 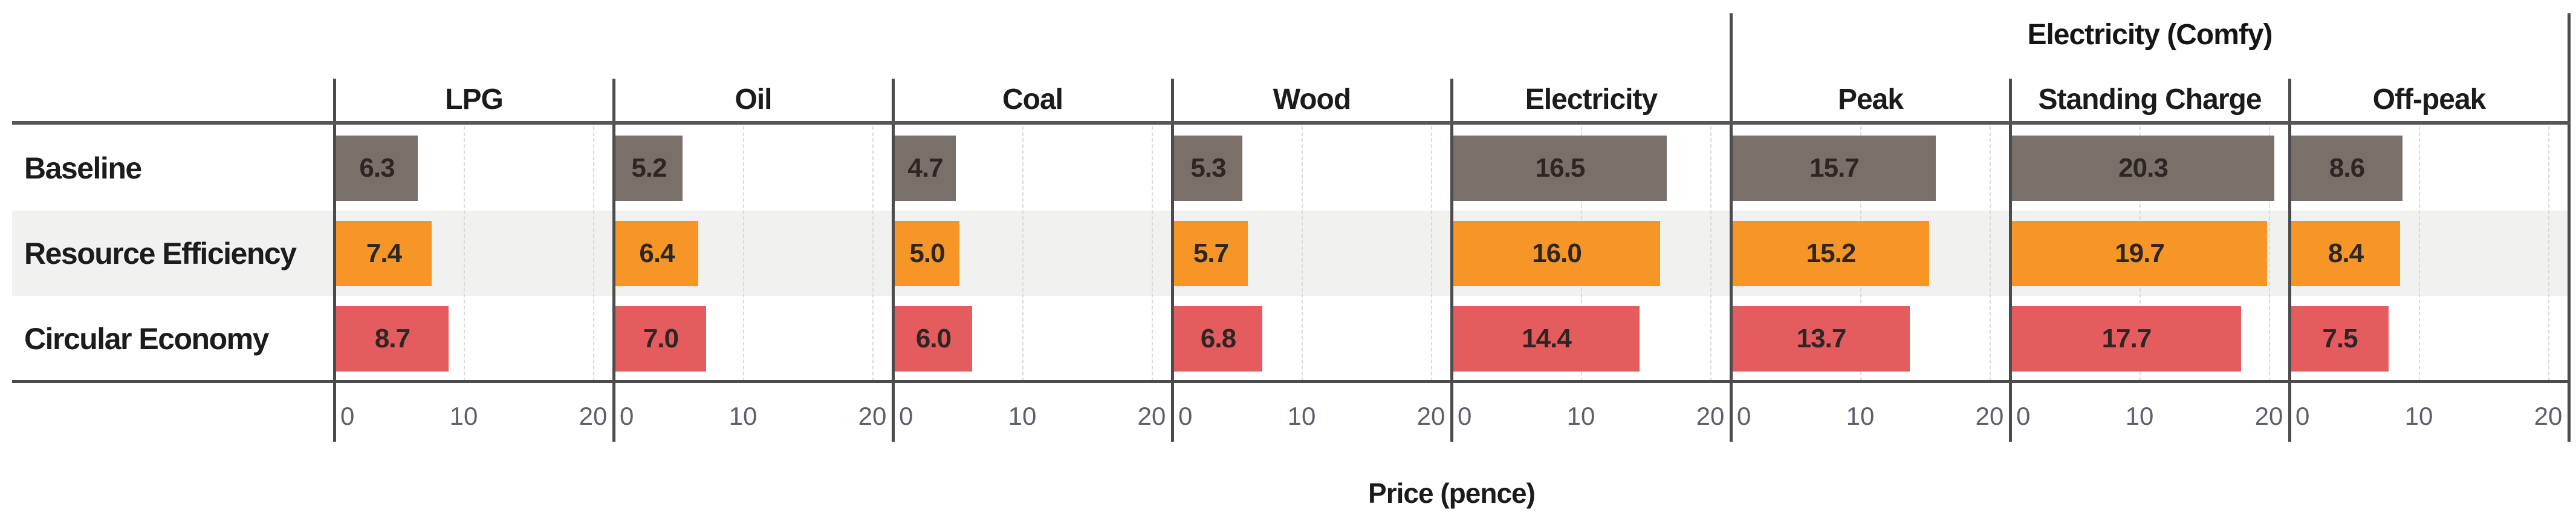 I want to click on bar-baseline-electricity: 16.5, so click(x=1560, y=168).